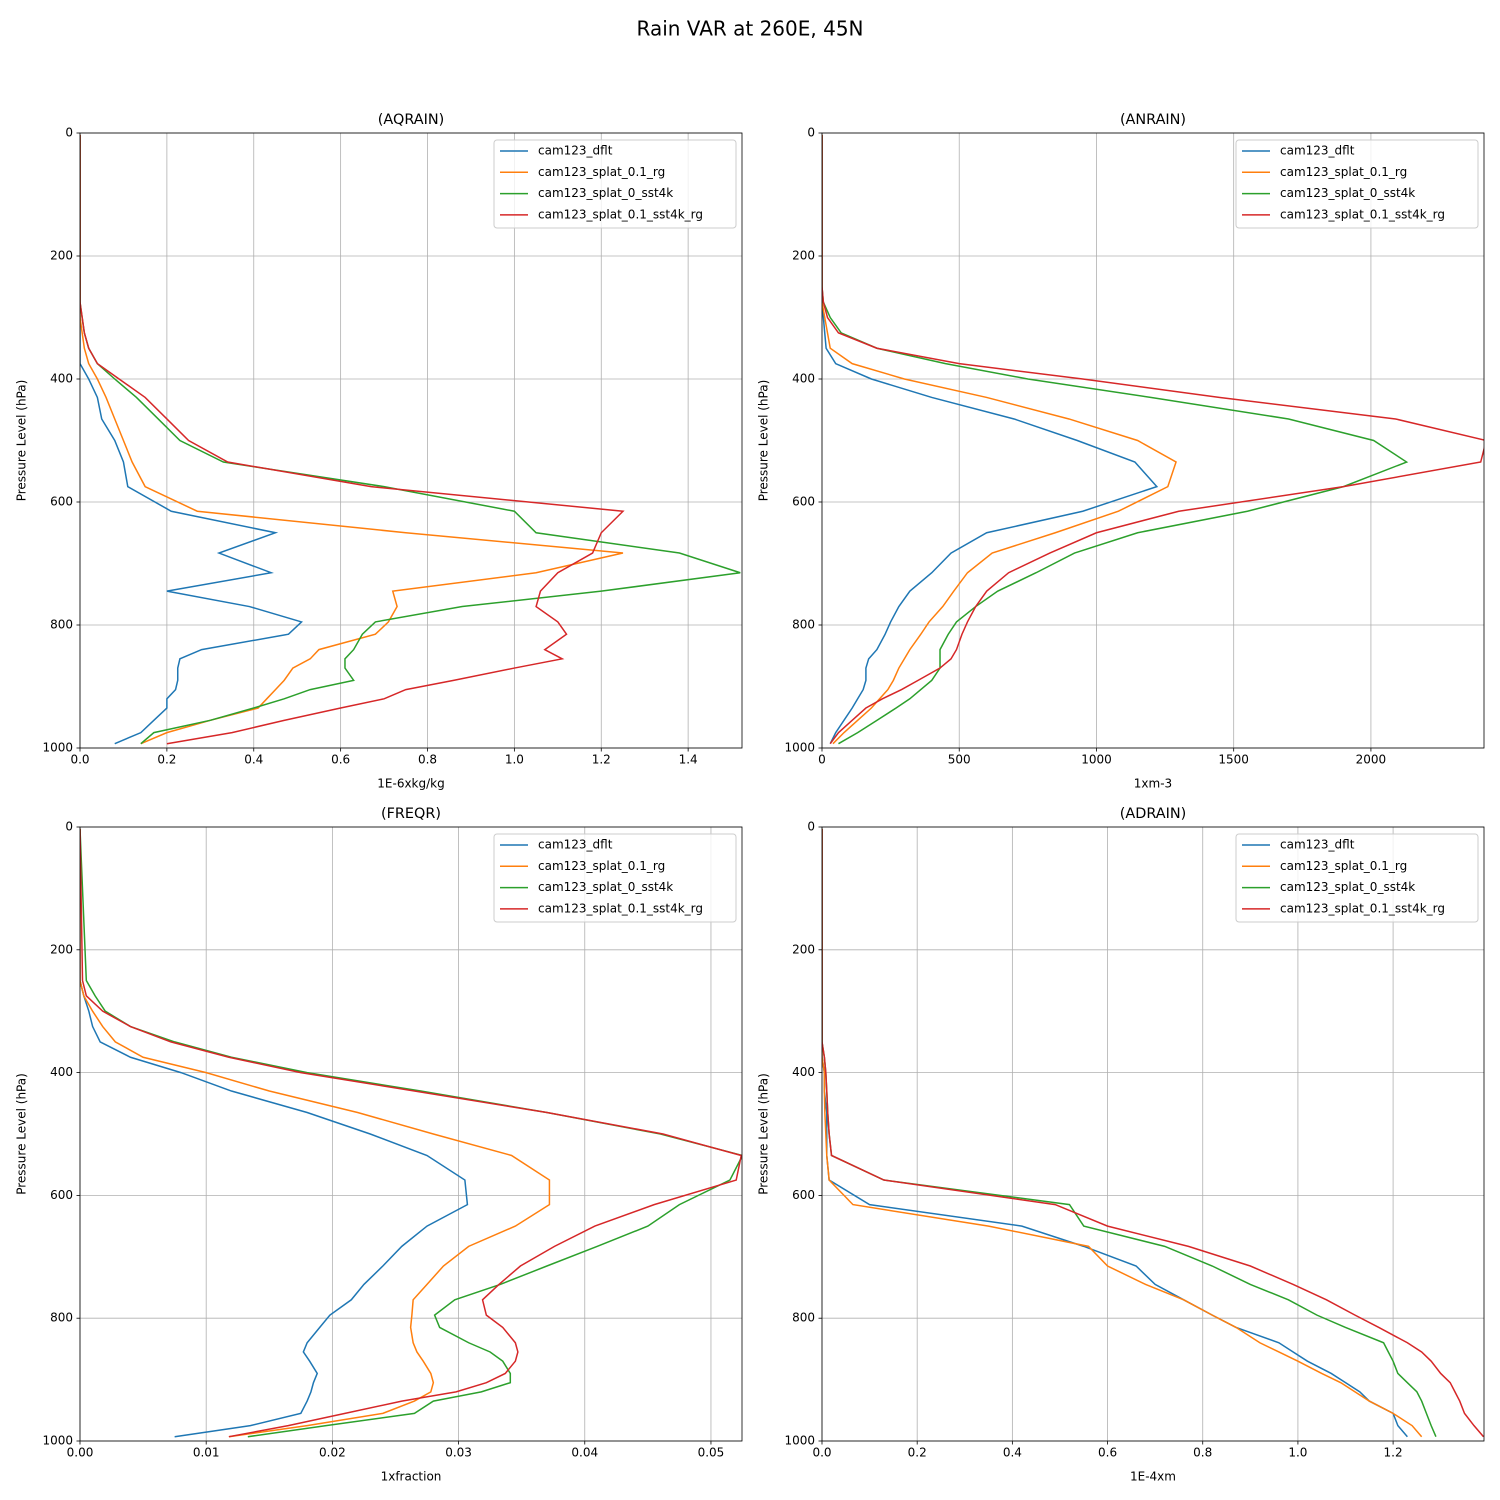 The image size is (1500, 1500). Describe the element at coordinates (1096, 760) in the screenshot. I see `x-tick-label: 1000` at that location.